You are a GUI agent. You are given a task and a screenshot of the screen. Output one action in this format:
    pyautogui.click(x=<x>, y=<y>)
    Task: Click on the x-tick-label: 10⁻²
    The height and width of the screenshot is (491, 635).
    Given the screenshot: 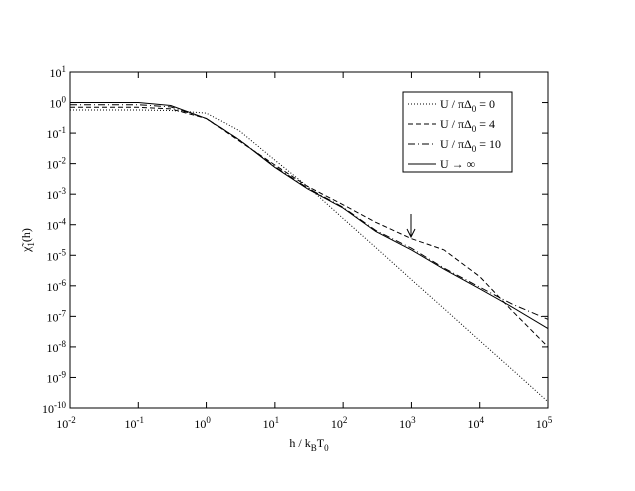 What is the action you would take?
    pyautogui.click(x=66, y=423)
    